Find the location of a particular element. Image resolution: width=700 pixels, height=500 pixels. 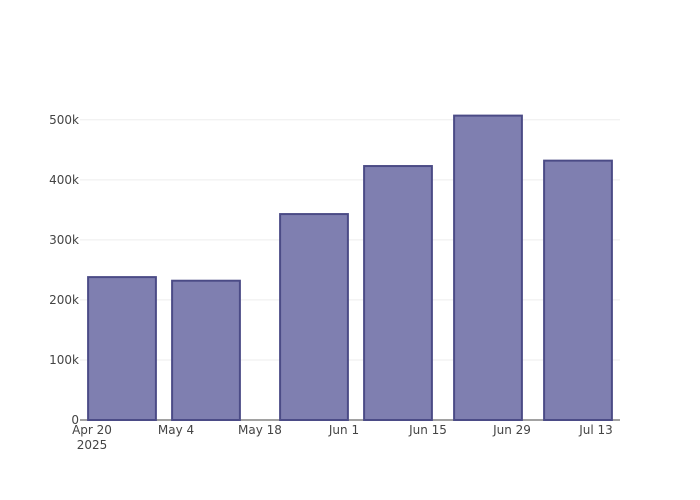

x-tick-label: Jul 13 is located at coordinates (595, 430).